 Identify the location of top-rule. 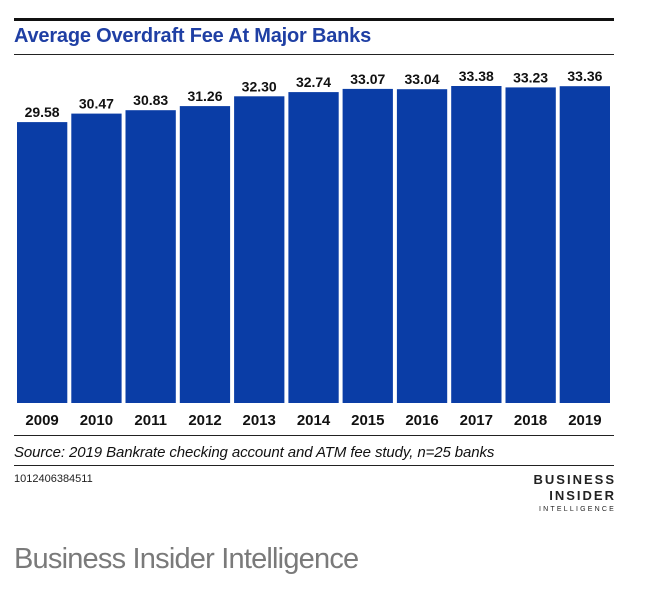
(314, 19).